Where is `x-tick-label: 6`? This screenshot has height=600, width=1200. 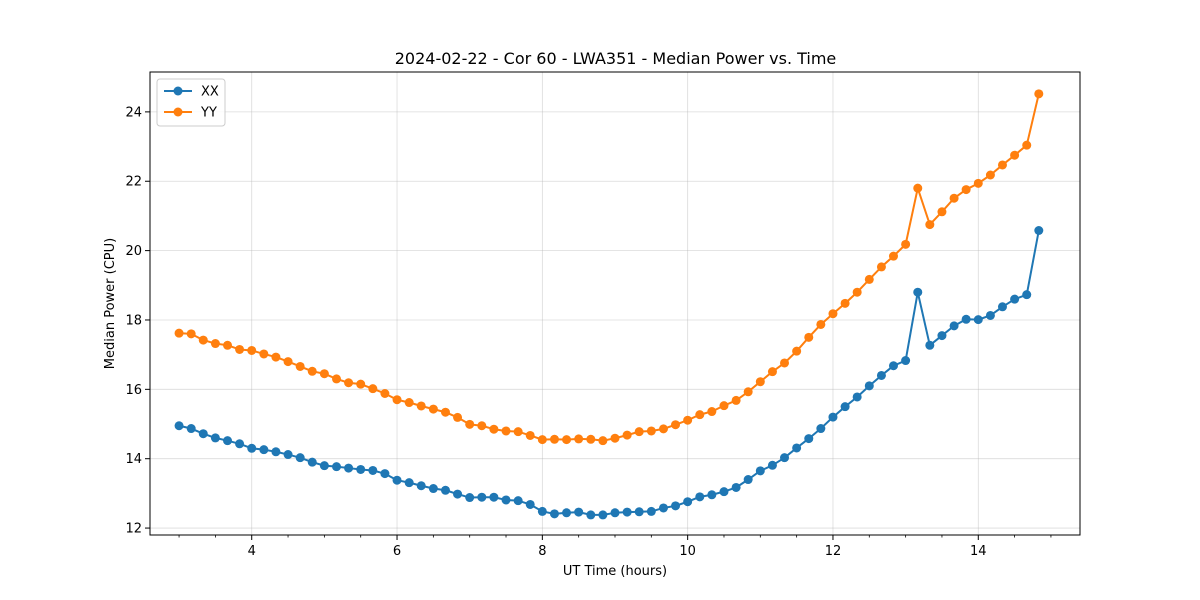
x-tick-label: 6 is located at coordinates (397, 551).